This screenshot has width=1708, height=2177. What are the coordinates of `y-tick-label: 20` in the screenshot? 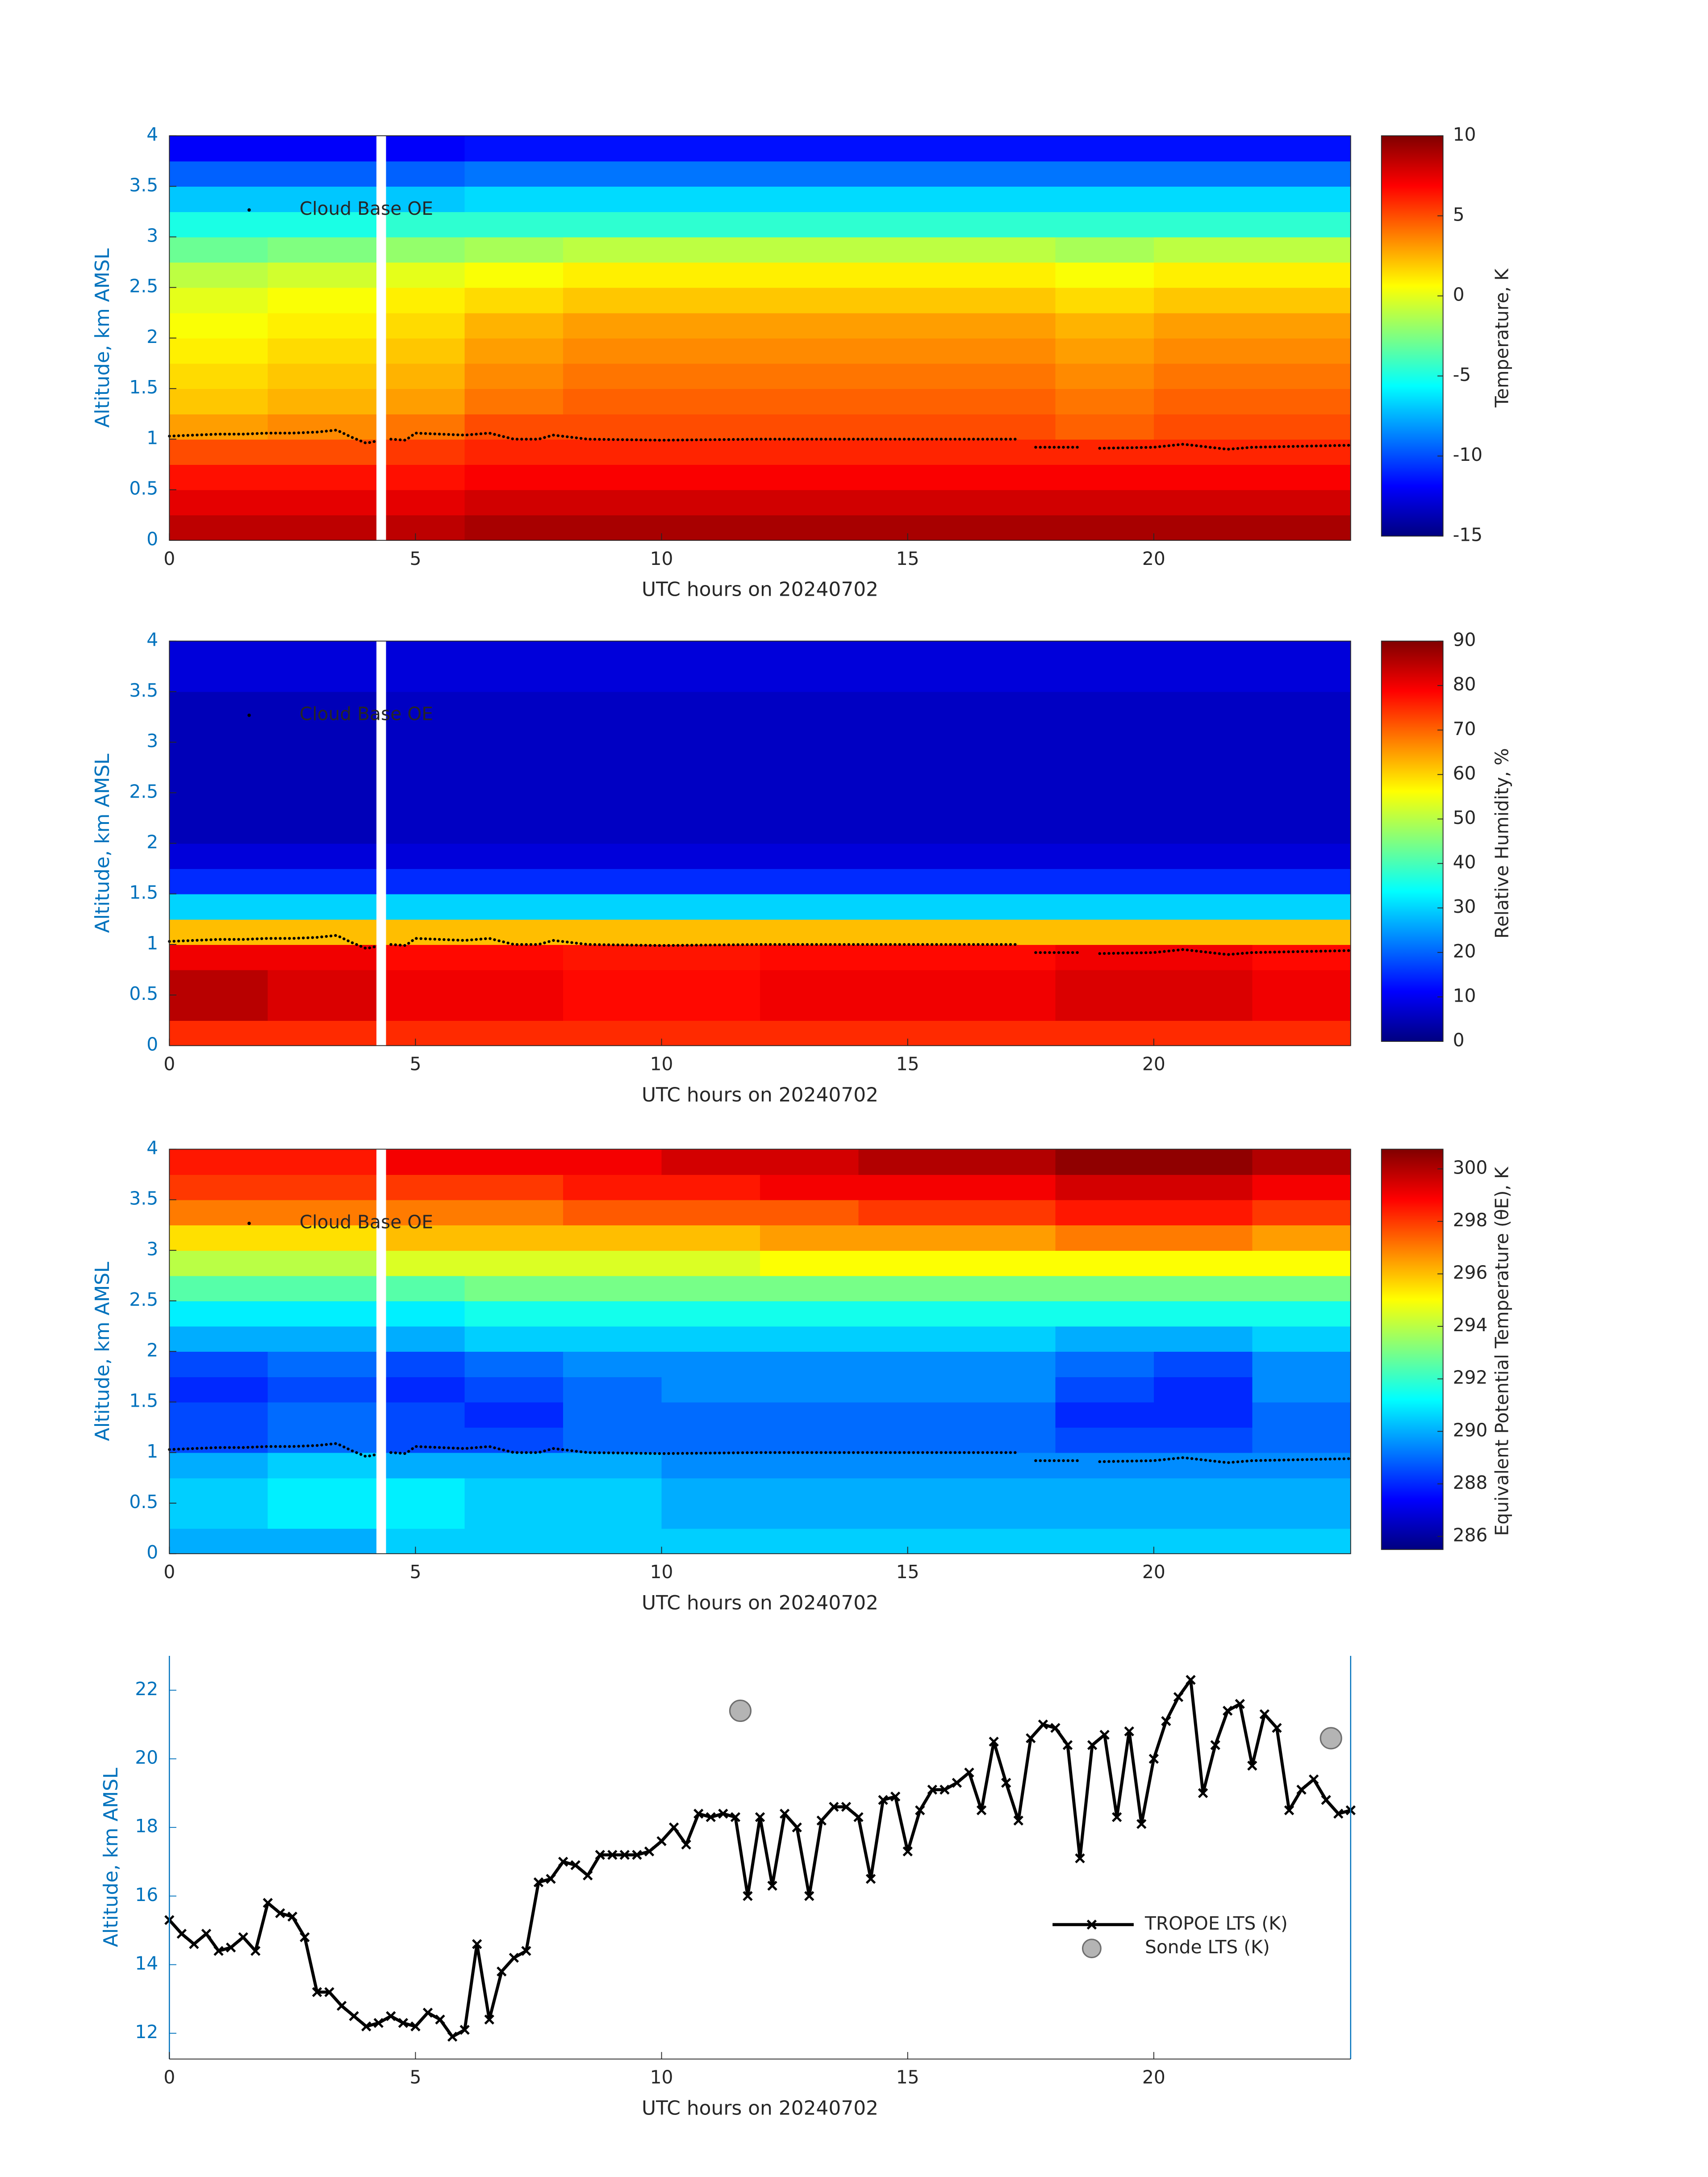 It's located at (146, 1757).